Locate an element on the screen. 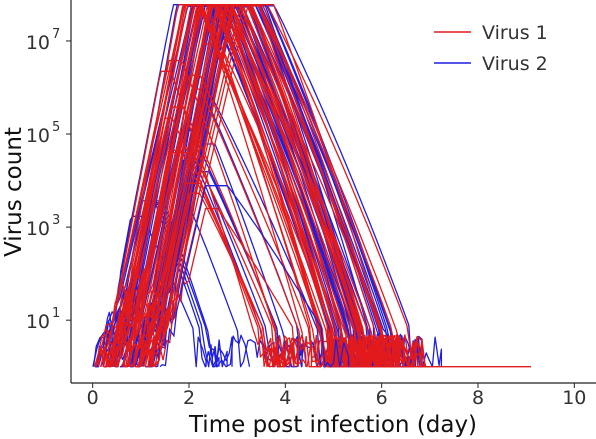  y-axis-title: Virus count is located at coordinates (14, 192).